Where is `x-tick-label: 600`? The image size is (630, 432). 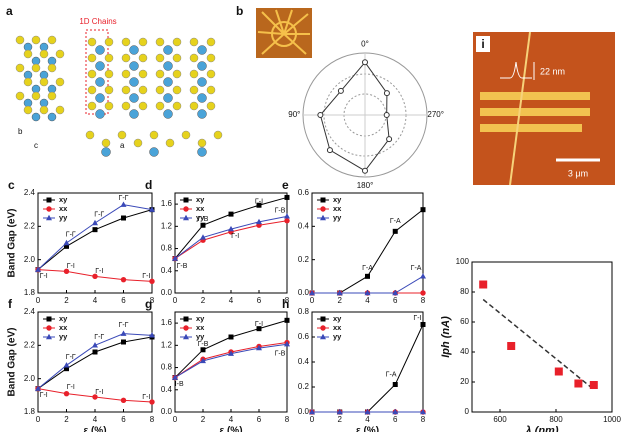 x-tick-label: 600 is located at coordinates (500, 419).